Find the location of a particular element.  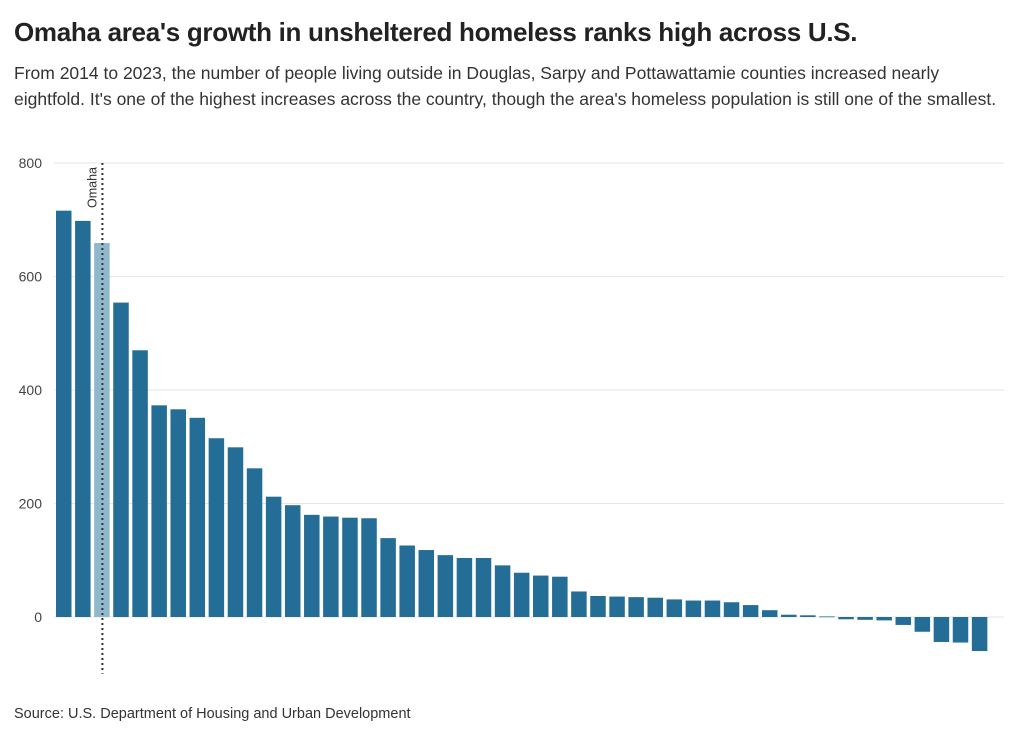

annotation: Omaha is located at coordinates (94, 418).